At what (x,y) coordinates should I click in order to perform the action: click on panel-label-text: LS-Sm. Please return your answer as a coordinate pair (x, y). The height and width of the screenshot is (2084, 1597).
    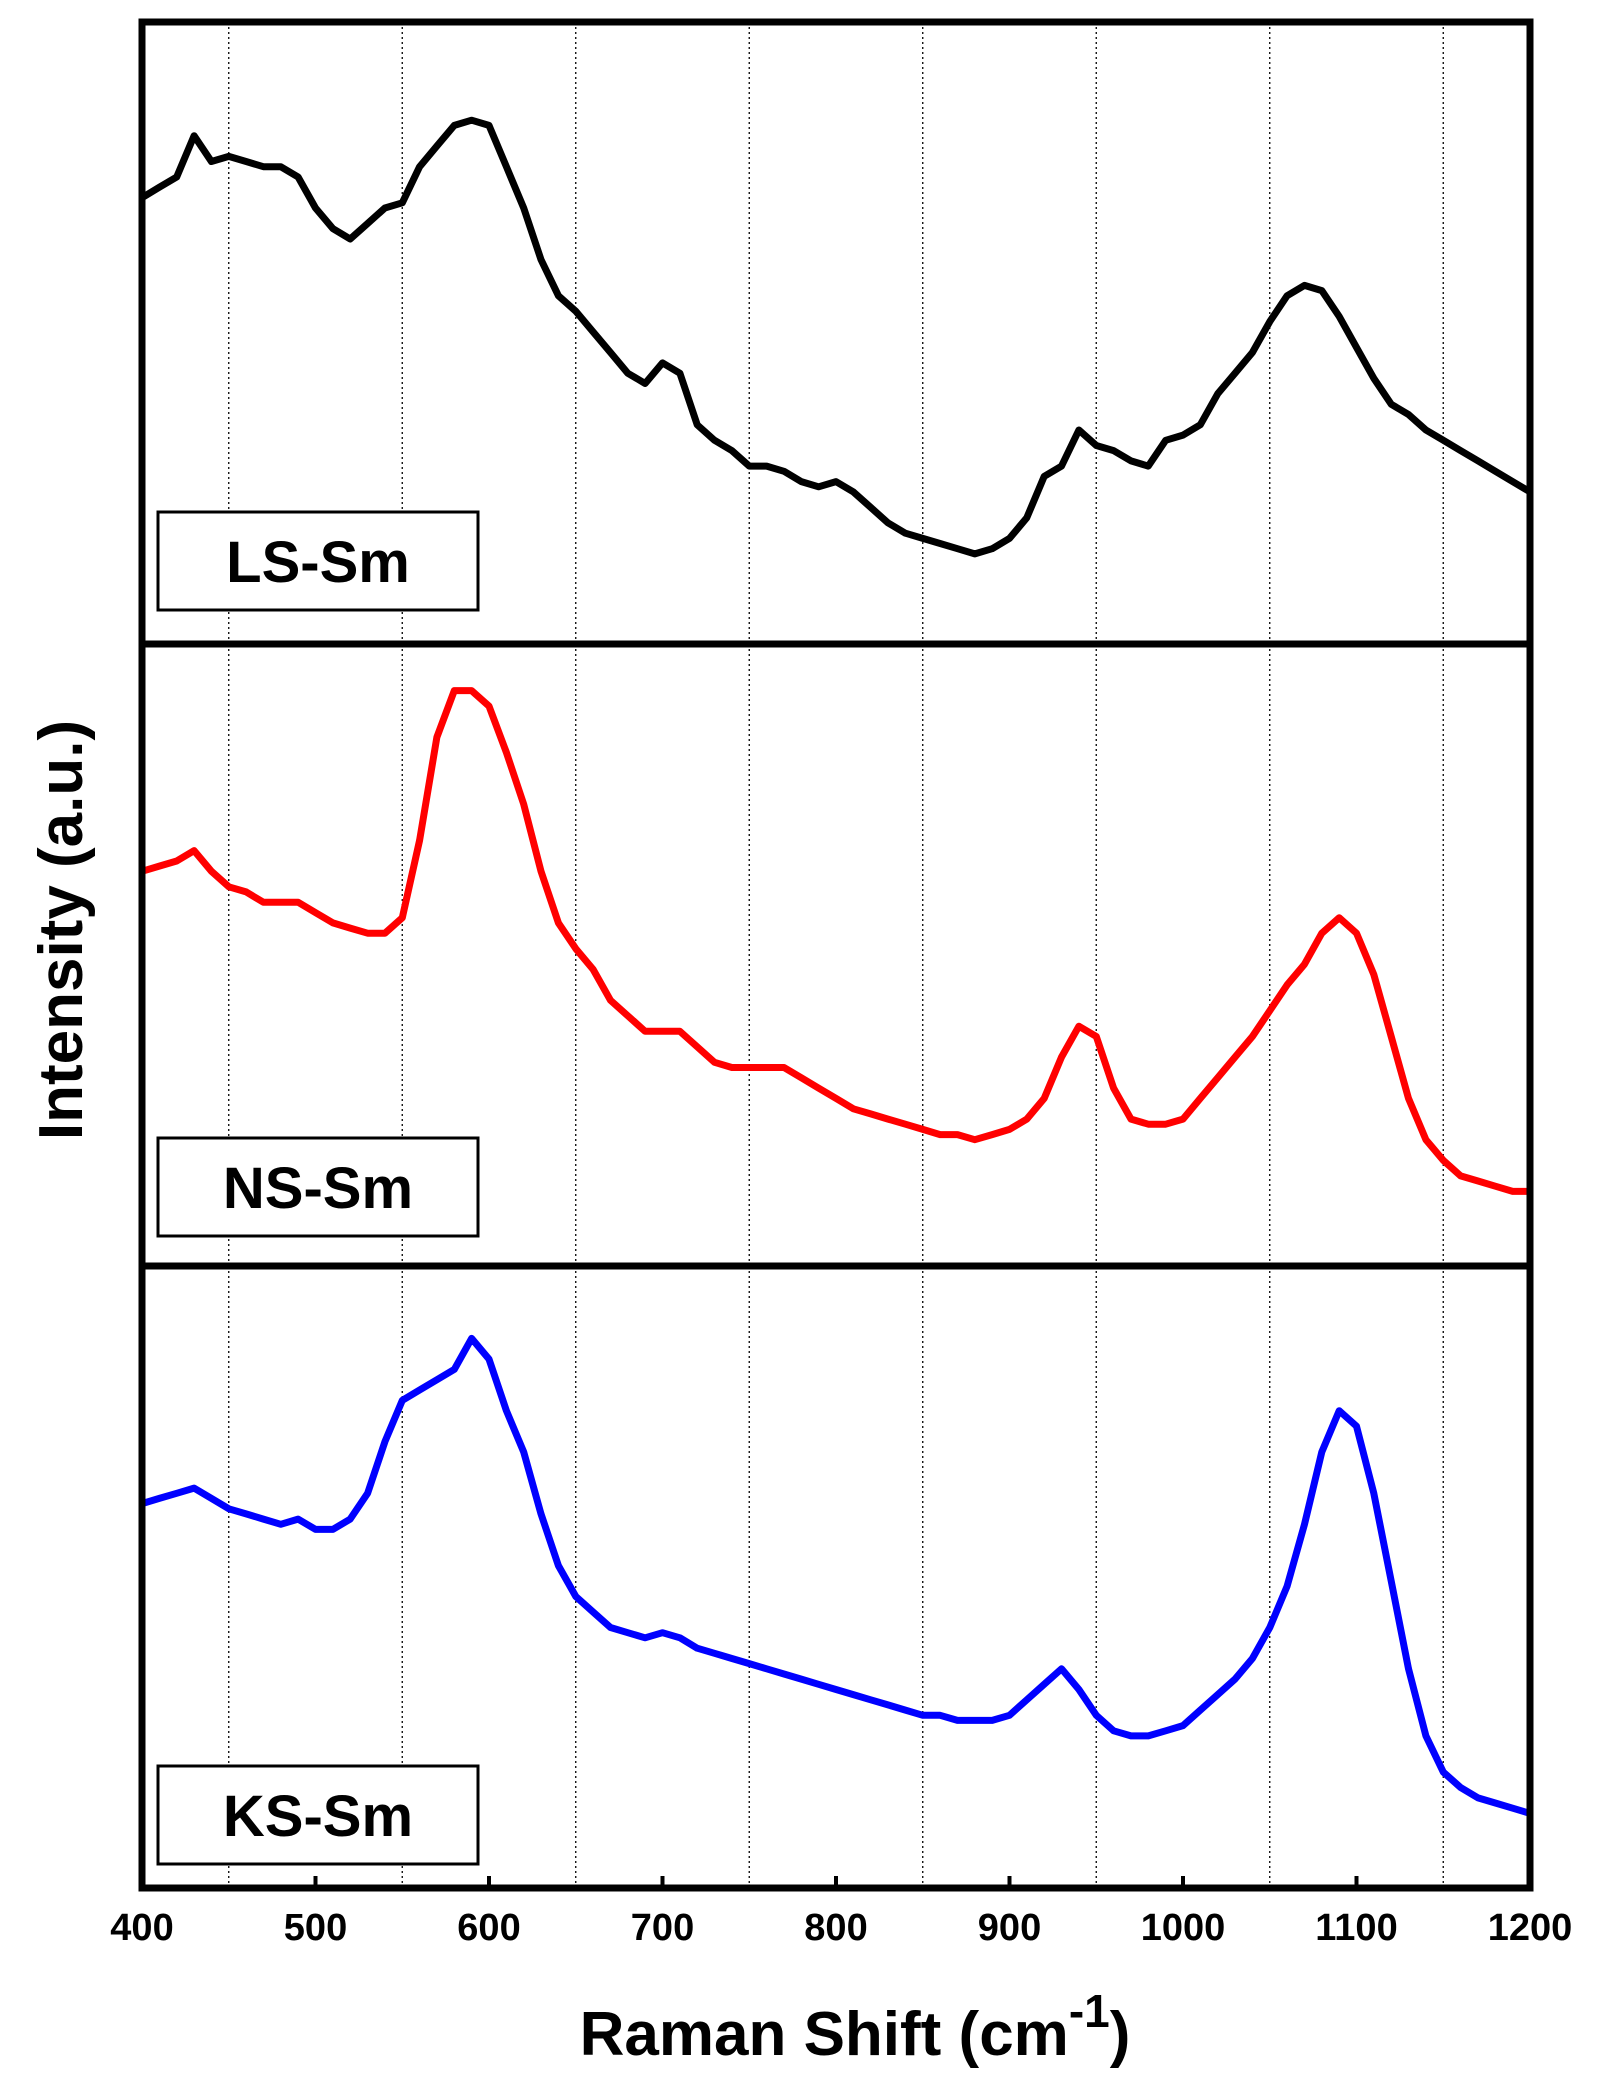
    Looking at the image, I should click on (318, 562).